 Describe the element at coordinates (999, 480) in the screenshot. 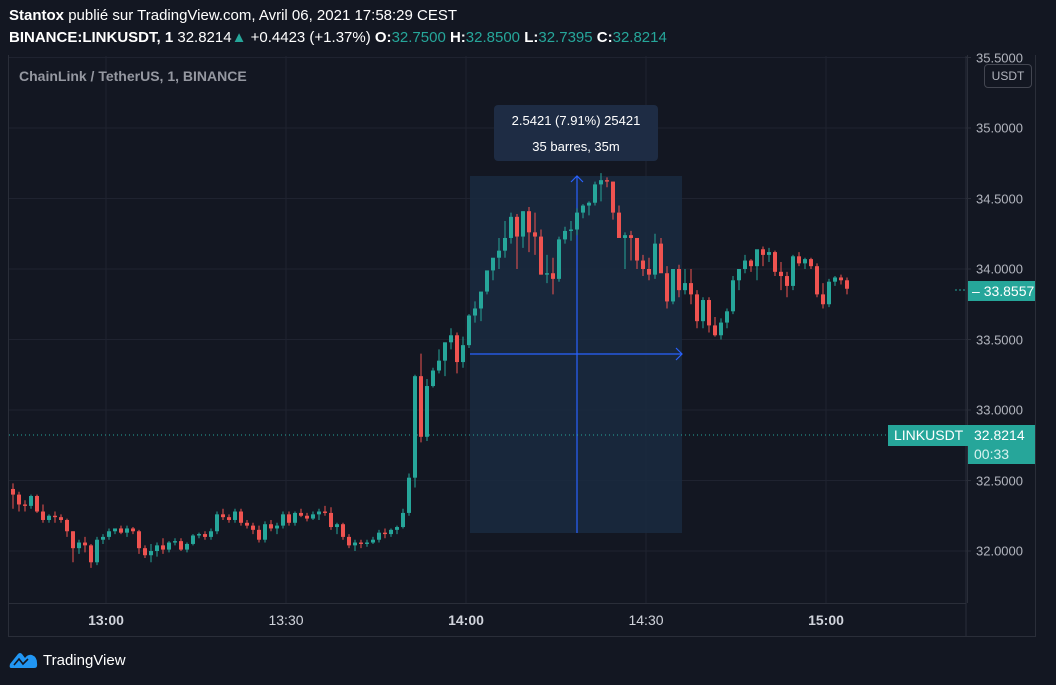

I see `price-tick: 32.5000` at that location.